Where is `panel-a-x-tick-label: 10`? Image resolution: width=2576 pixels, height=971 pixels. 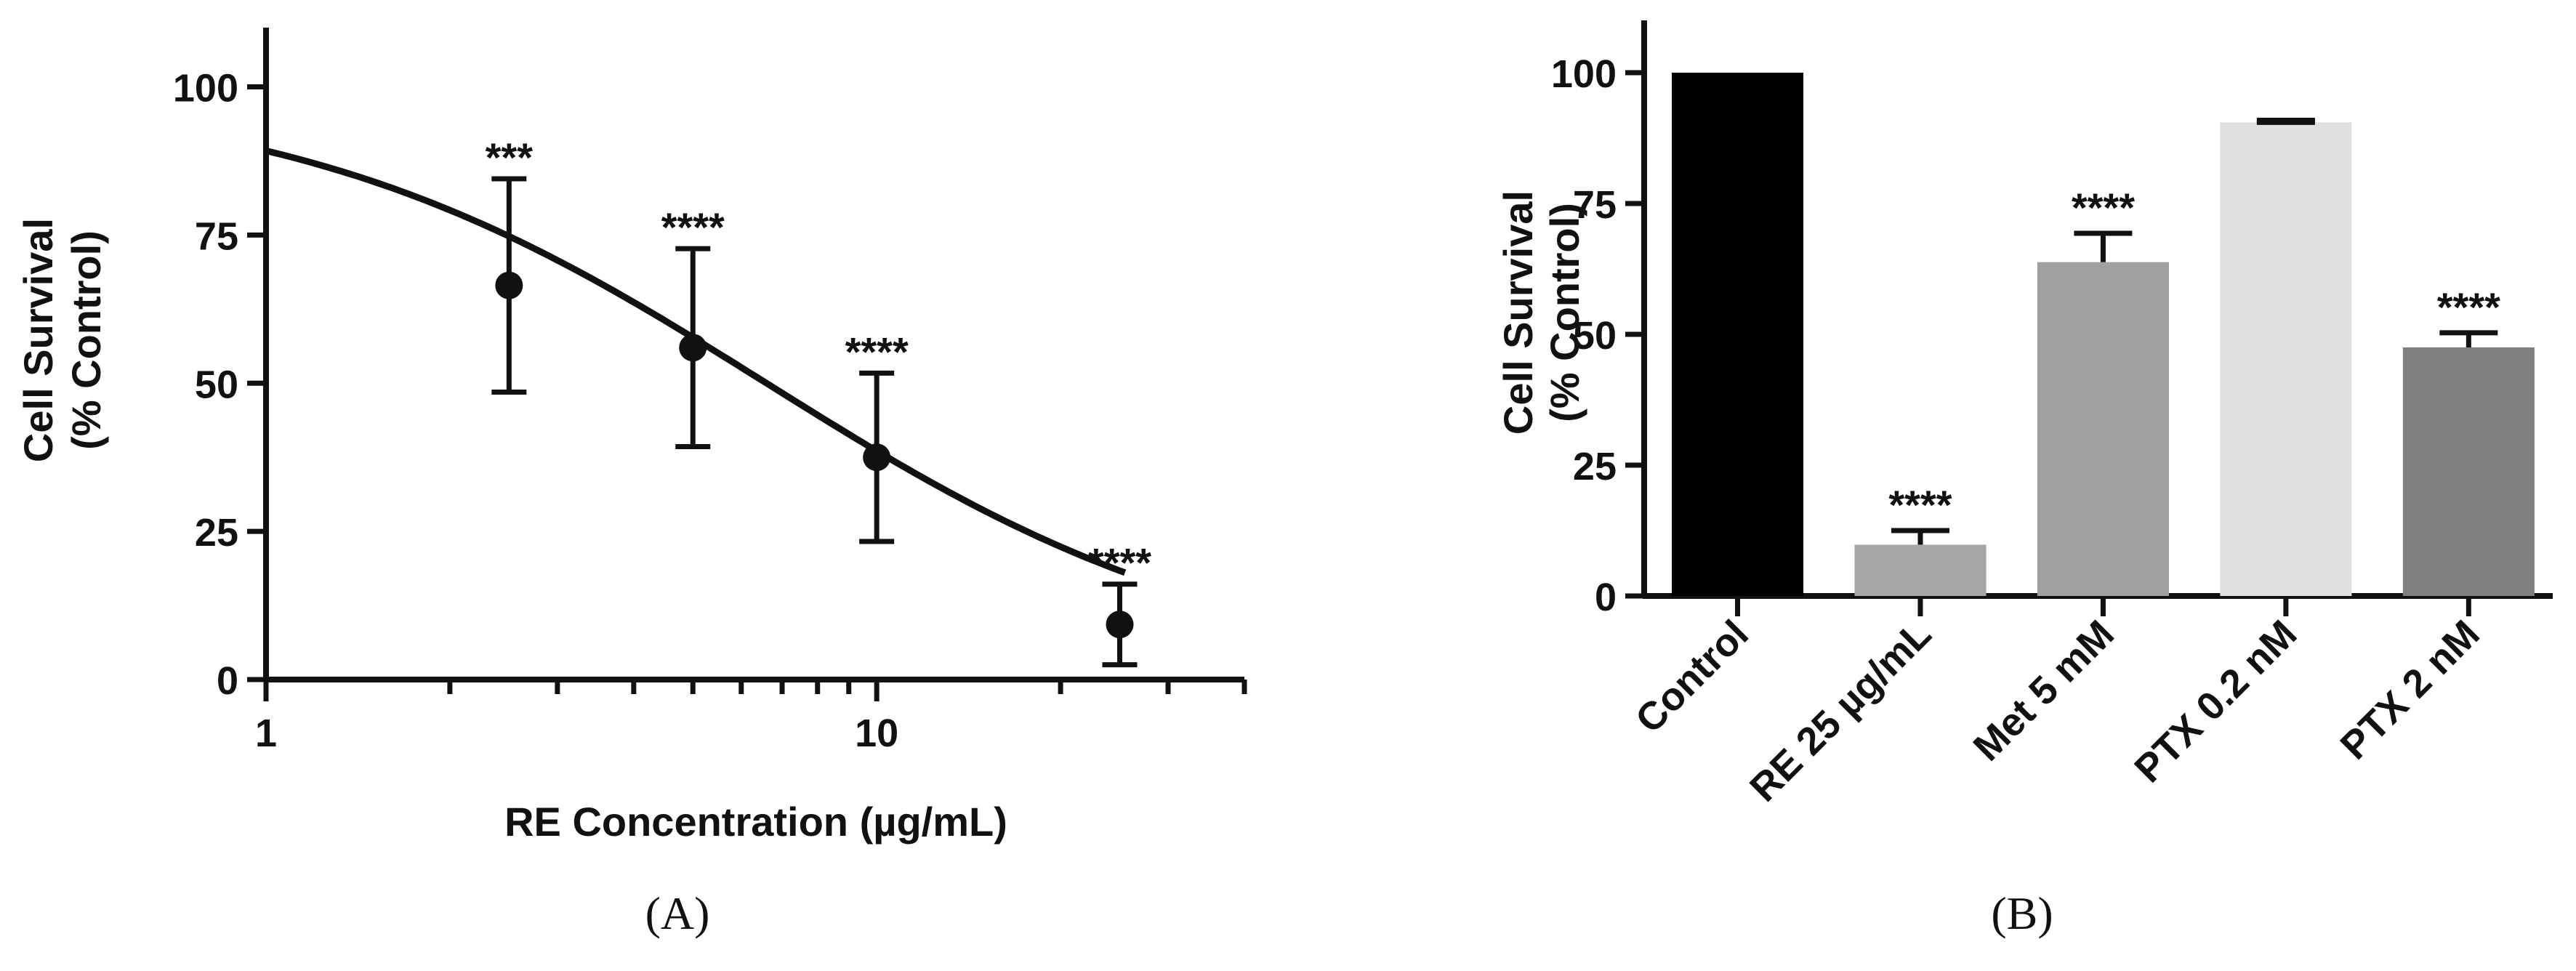 panel-a-x-tick-label: 10 is located at coordinates (876, 733).